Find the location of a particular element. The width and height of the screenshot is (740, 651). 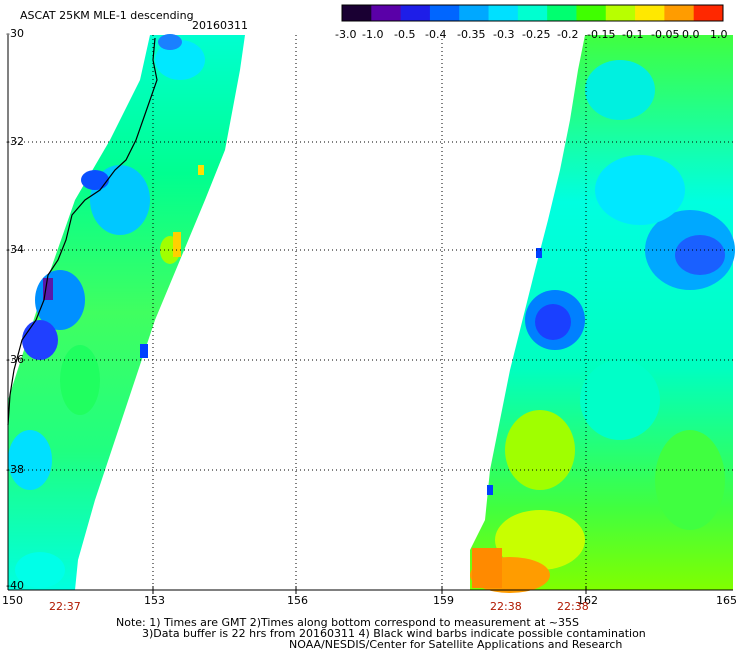

colorbar-label: -3.0 is located at coordinates (346, 34).